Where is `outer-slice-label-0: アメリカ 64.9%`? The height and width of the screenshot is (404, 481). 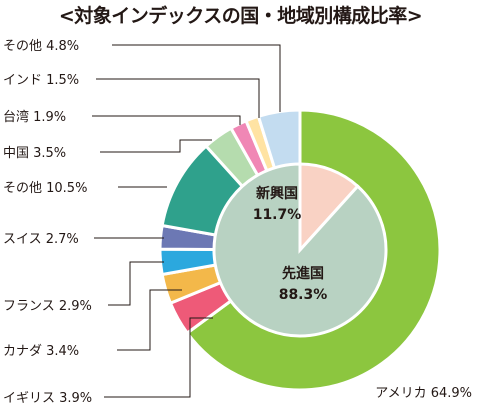 outer-slice-label-0: アメリカ 64.9% is located at coordinates (423, 393).